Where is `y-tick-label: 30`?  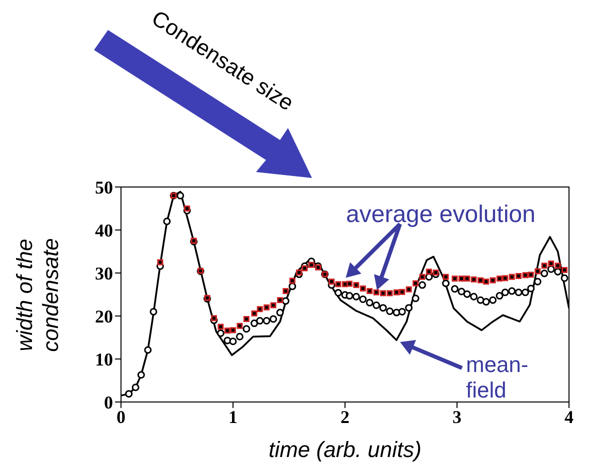 y-tick-label: 30 is located at coordinates (104, 273).